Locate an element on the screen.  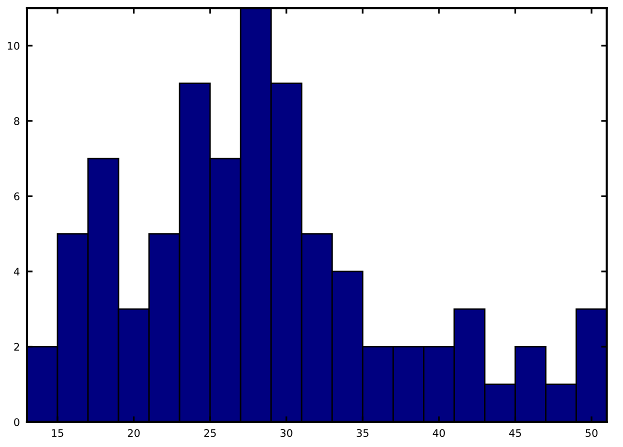
x-tick-label: 40 is located at coordinates (438, 433).